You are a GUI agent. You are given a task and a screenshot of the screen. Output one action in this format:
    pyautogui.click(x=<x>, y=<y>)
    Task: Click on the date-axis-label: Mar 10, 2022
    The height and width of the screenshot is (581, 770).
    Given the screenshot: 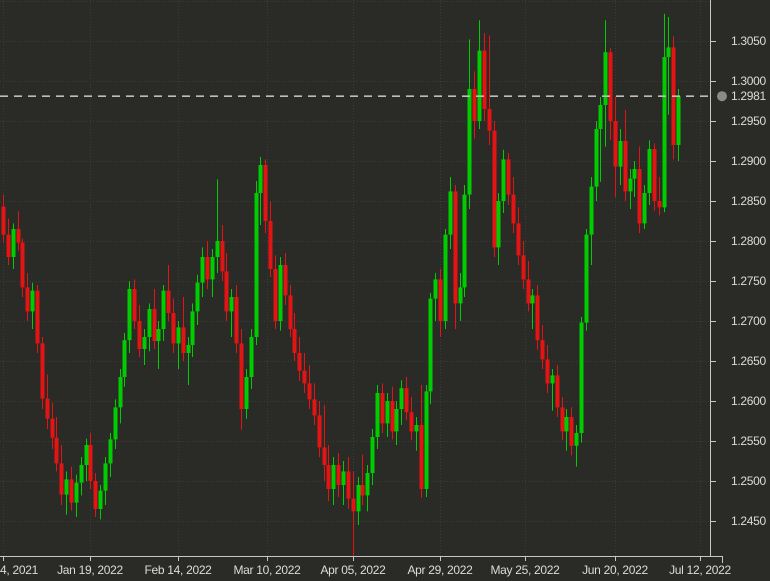 What is the action you would take?
    pyautogui.click(x=267, y=570)
    